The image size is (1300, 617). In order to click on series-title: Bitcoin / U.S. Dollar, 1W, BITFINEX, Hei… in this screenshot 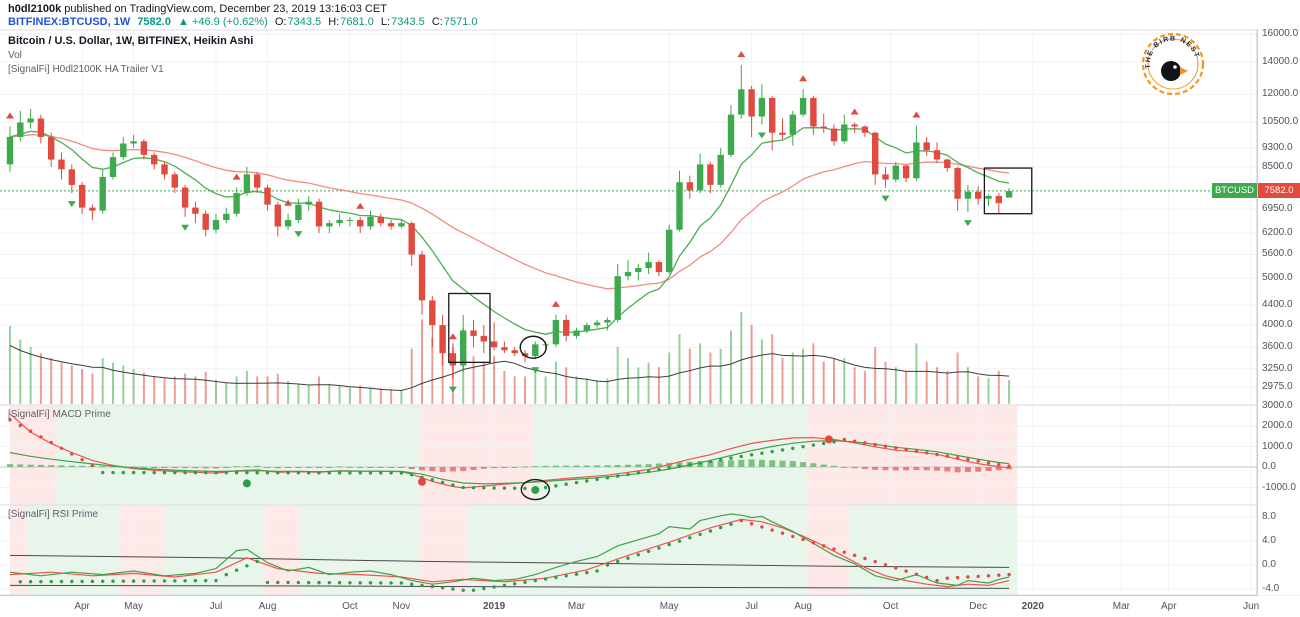, I will do `click(131, 41)`.